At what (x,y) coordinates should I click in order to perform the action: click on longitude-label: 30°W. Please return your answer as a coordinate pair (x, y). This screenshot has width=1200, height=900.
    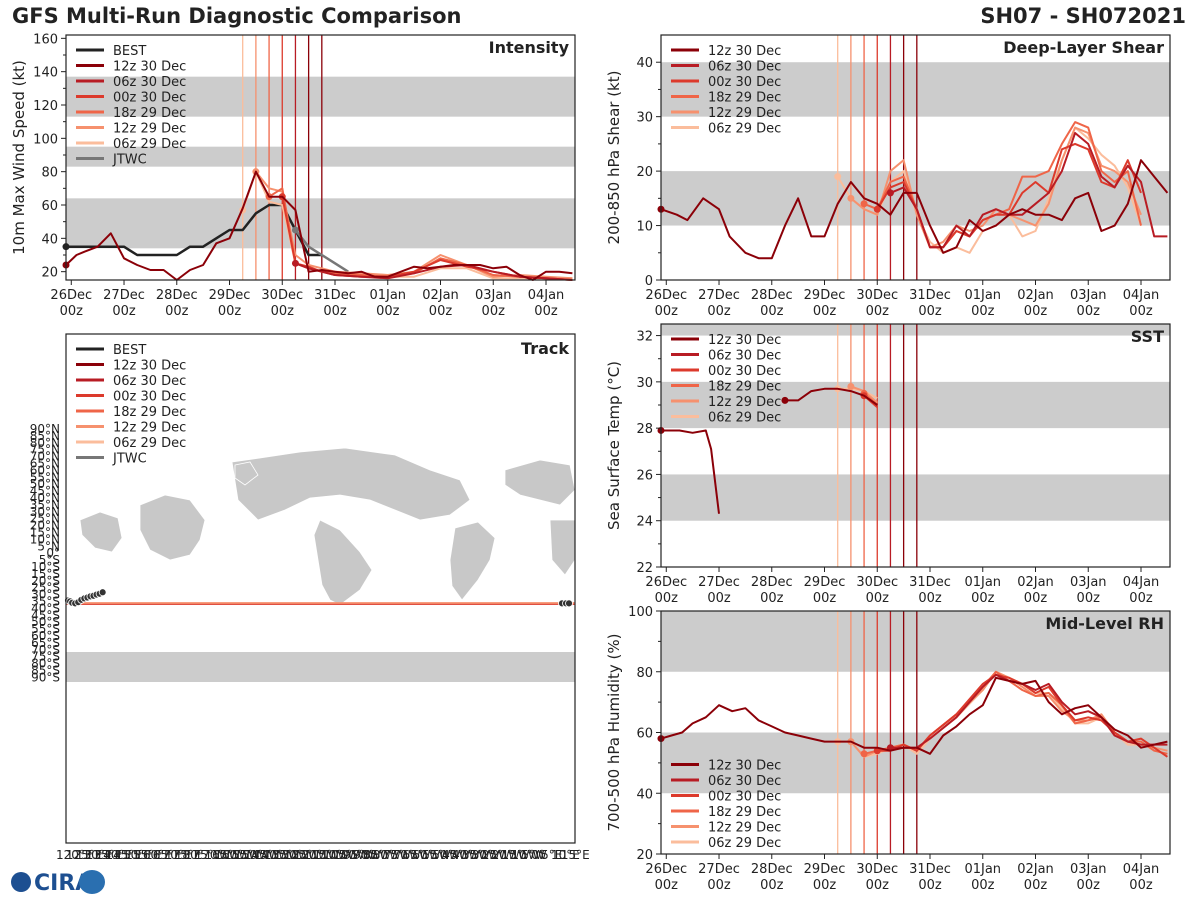
    Looking at the image, I should click on (488, 855).